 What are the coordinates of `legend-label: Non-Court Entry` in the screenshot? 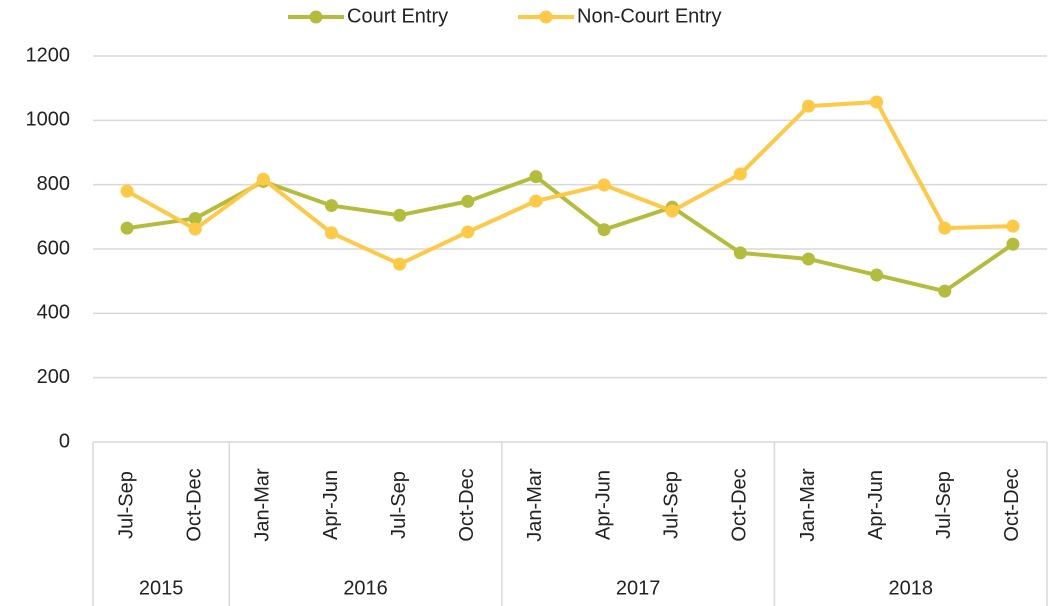 It's located at (649, 16).